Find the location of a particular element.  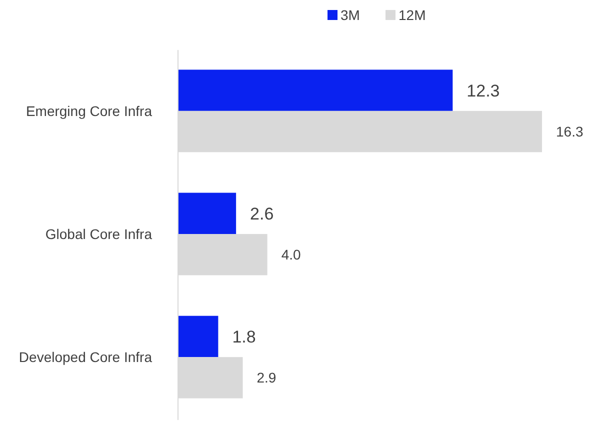

legend-label: 3M is located at coordinates (350, 14).